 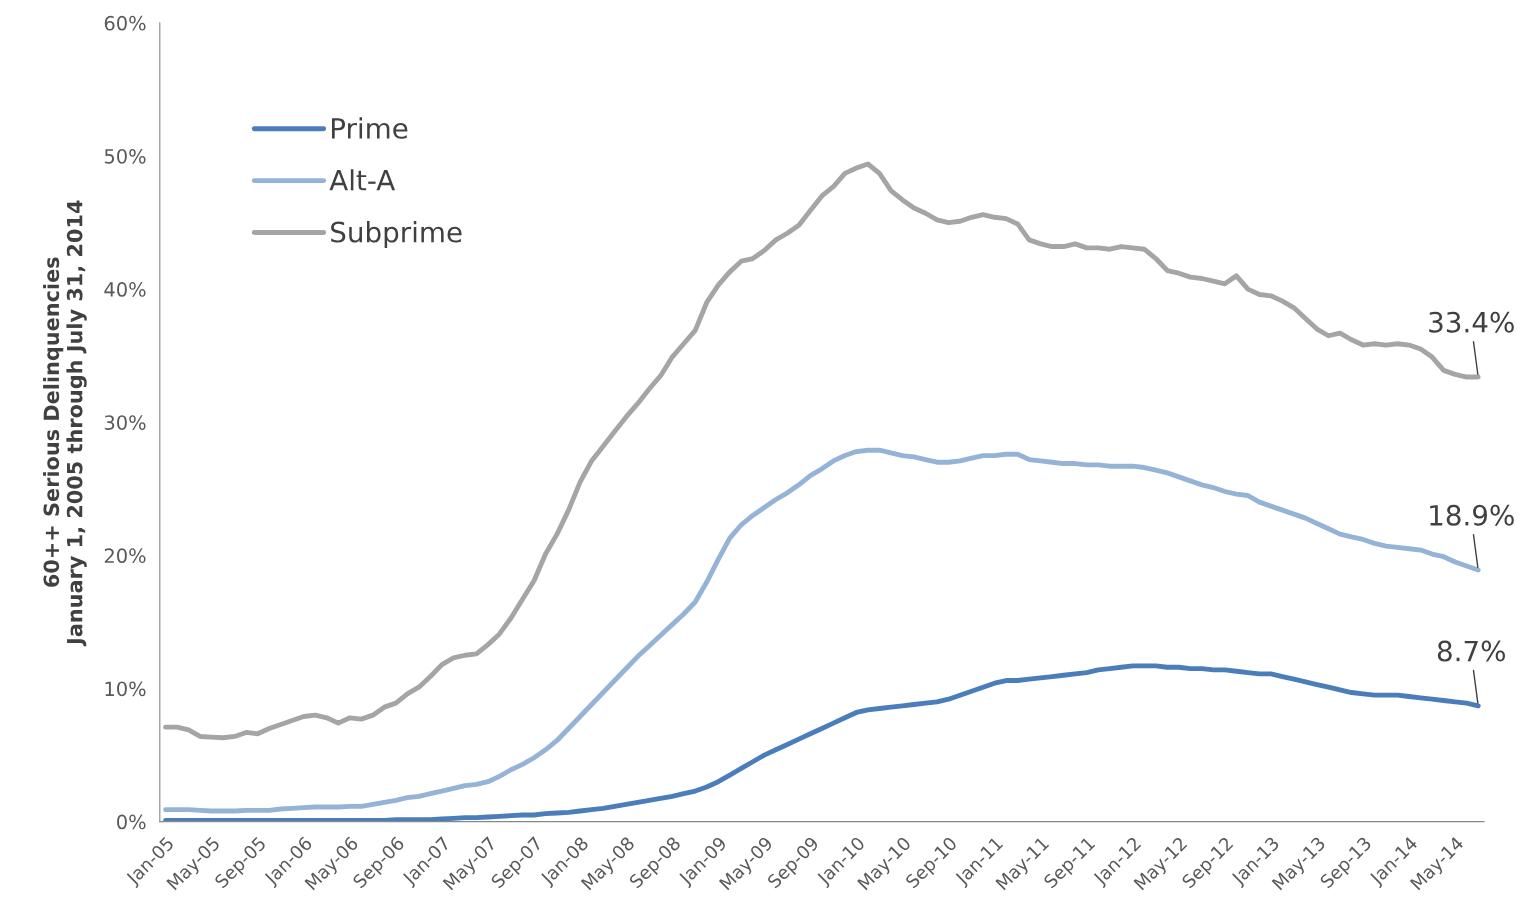 I want to click on y-tick-label: 10%, so click(x=125, y=689).